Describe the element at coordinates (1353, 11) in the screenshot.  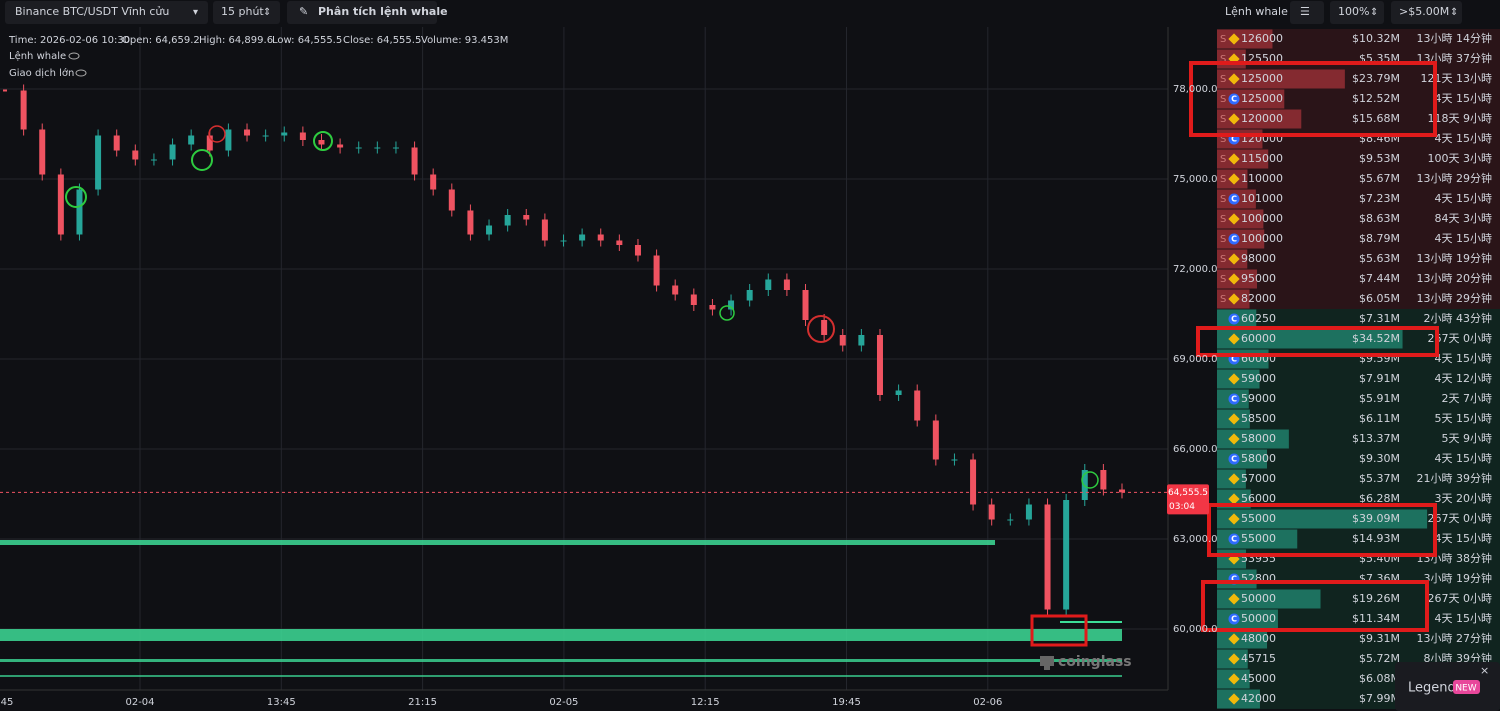
I see `zoom: 100%` at that location.